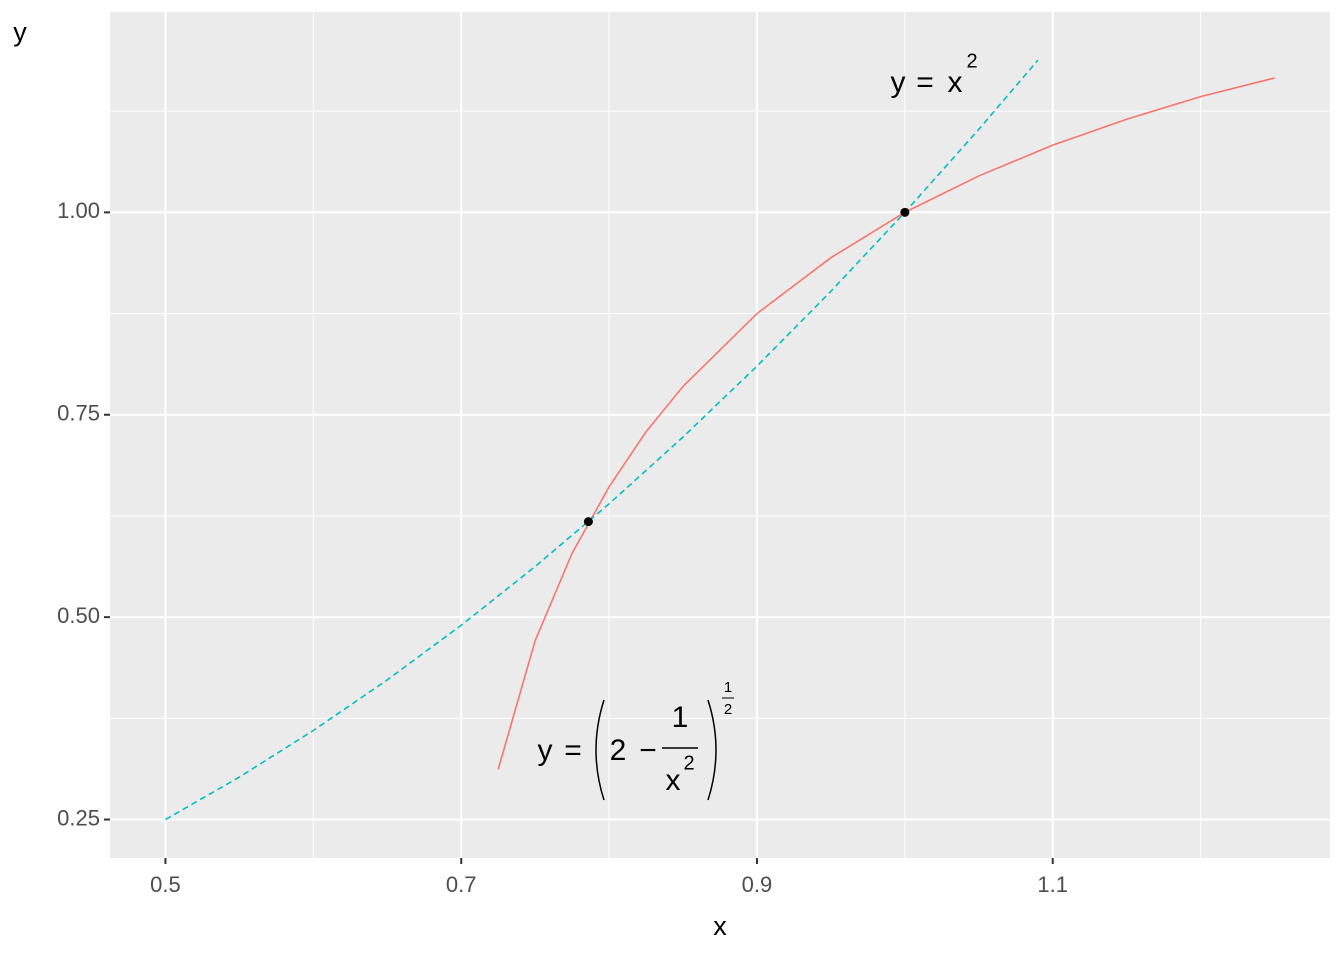 The width and height of the screenshot is (1344, 960). What do you see at coordinates (165, 884) in the screenshot?
I see `x-tick-label: 0.5` at bounding box center [165, 884].